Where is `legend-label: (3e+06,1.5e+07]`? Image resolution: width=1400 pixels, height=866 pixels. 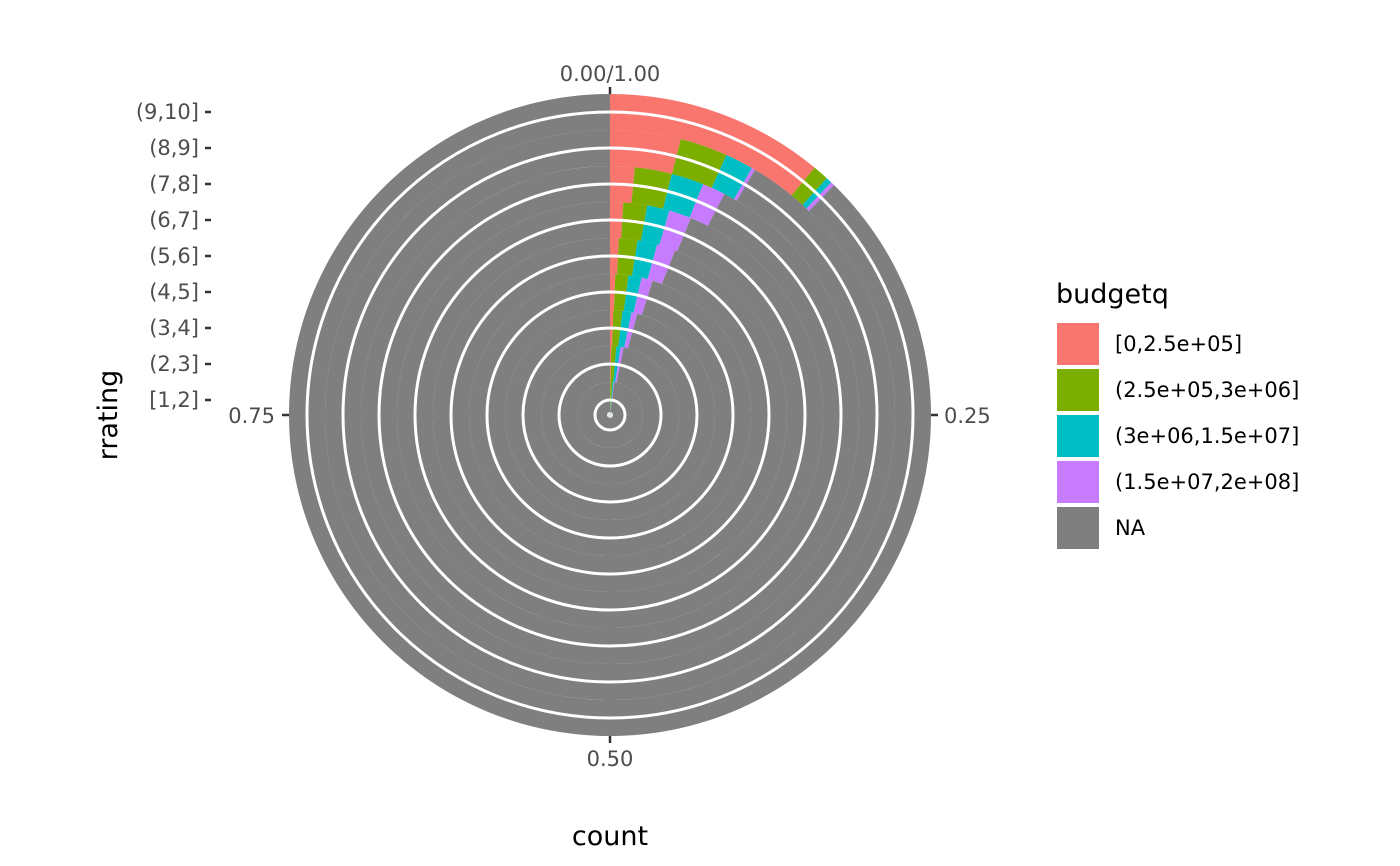 legend-label: (3e+06,1.5e+07] is located at coordinates (1207, 436).